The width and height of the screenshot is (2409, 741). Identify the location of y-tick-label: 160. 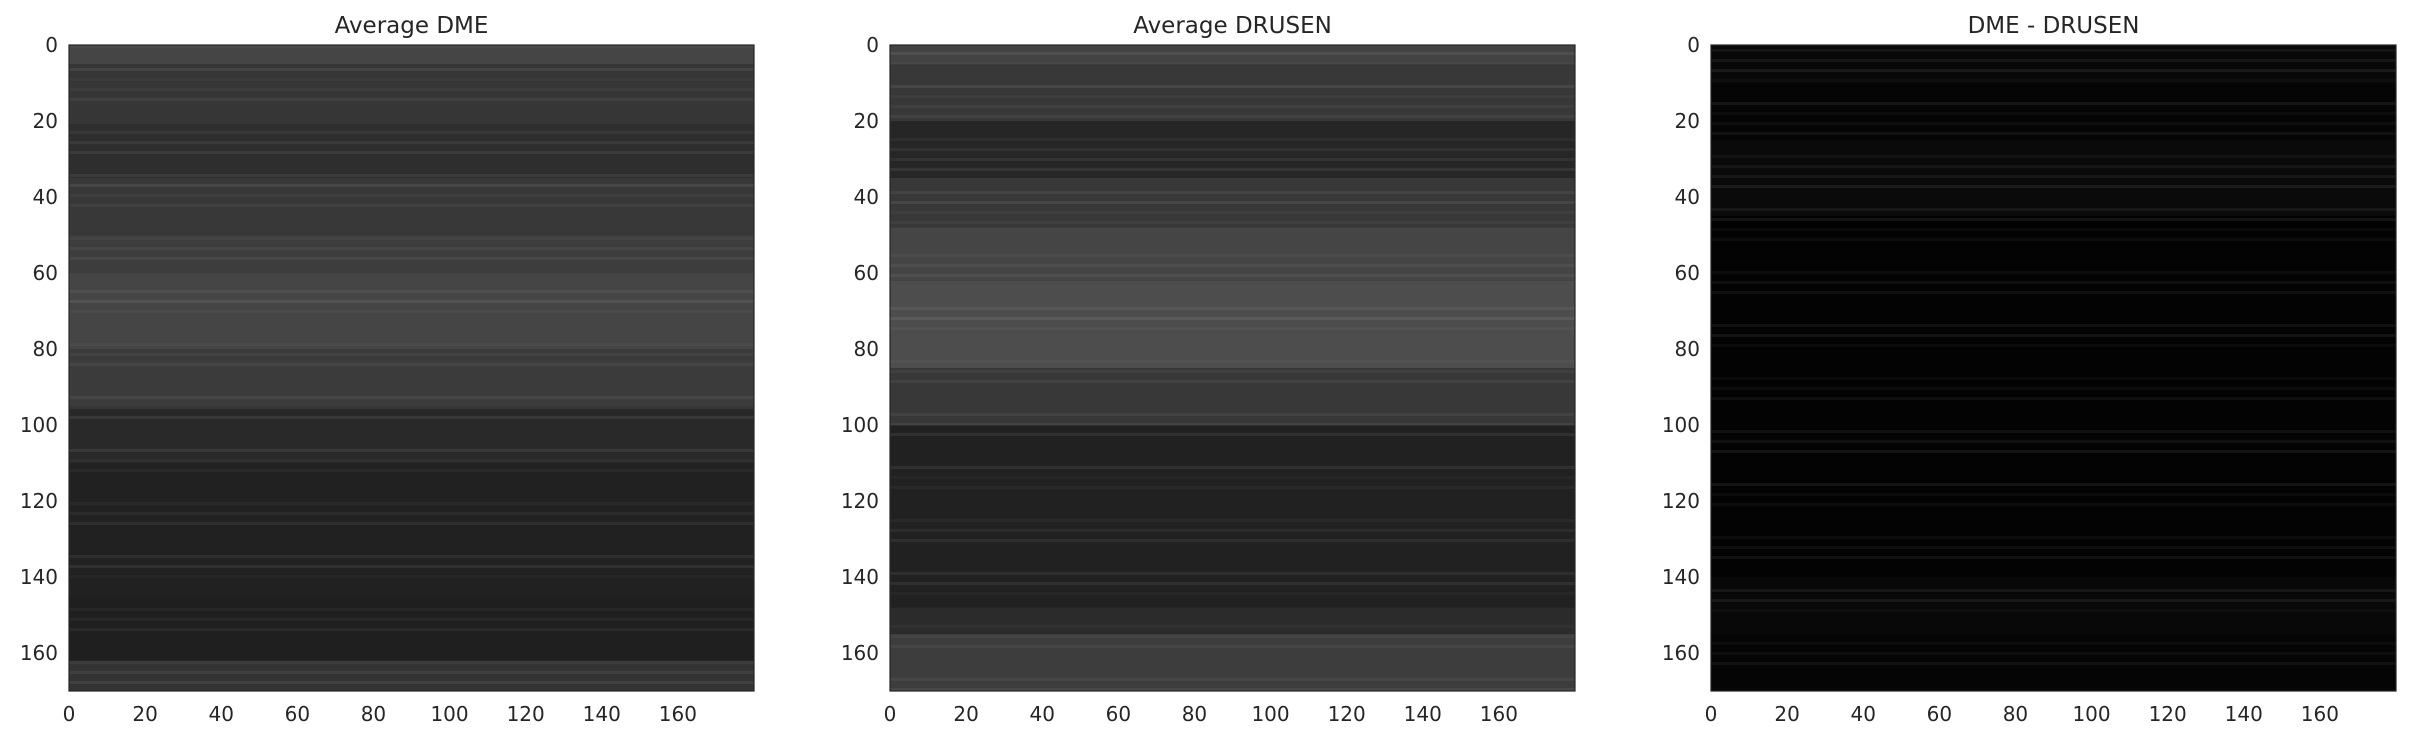
(1681, 653).